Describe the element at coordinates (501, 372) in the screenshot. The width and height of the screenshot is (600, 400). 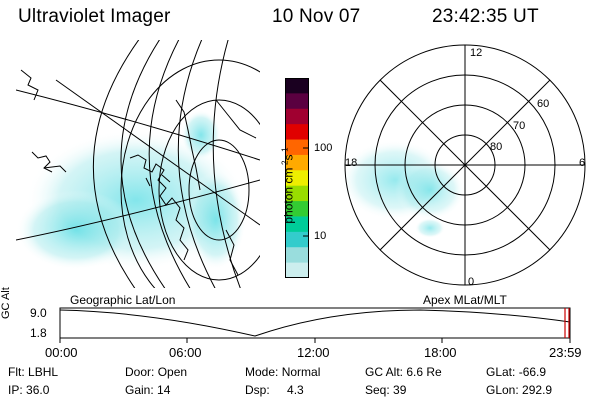
I see `info-glat-key: GLat:` at that location.